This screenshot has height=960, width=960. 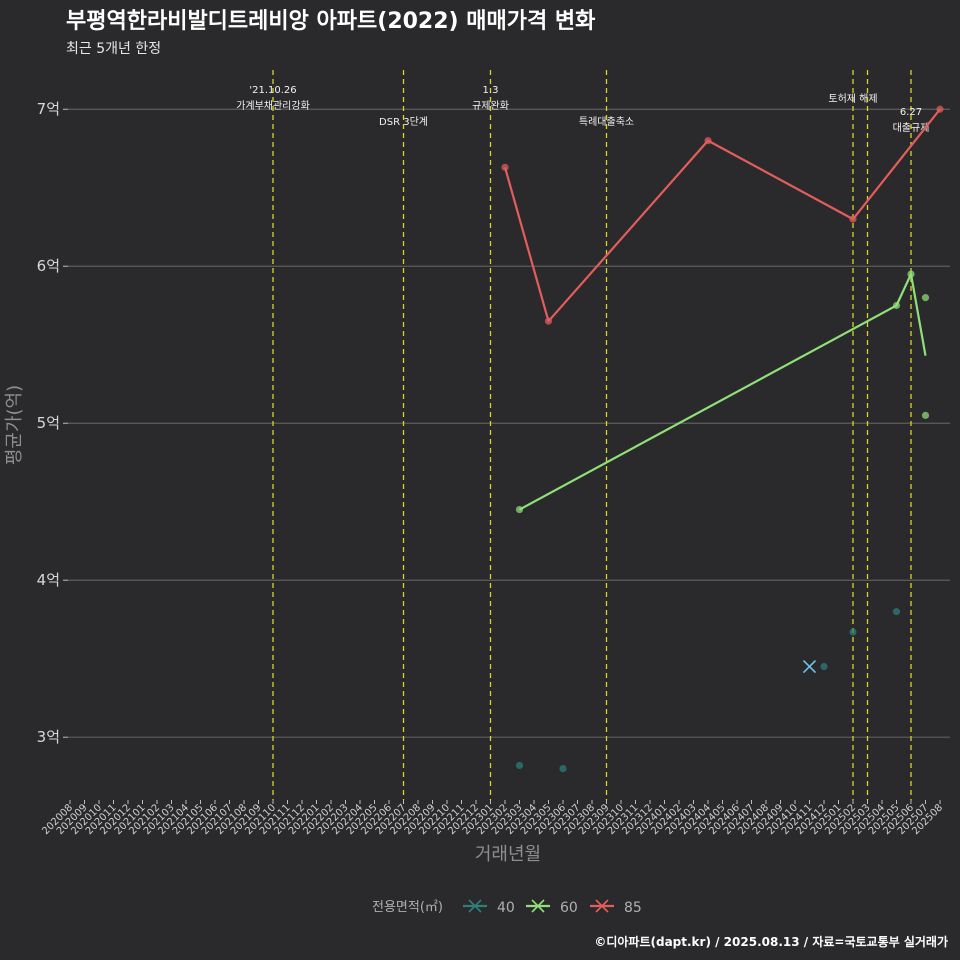 I want to click on event-label: DSR 3단계, so click(x=403, y=122).